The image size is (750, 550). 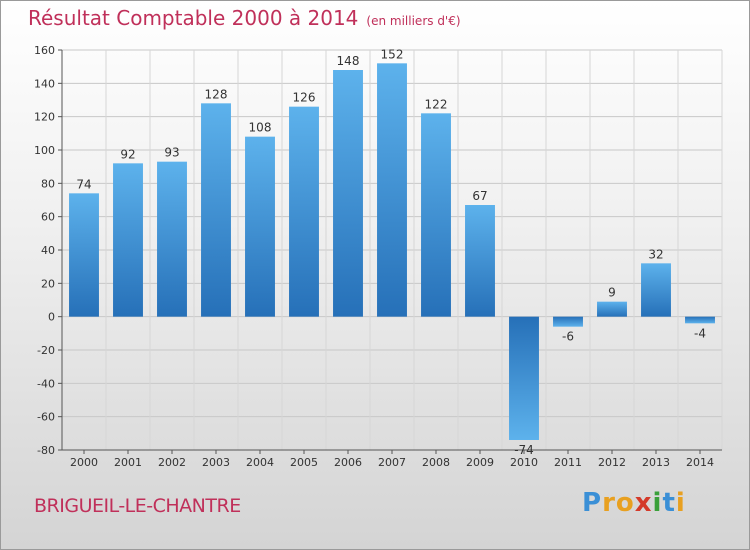 What do you see at coordinates (304, 211) in the screenshot?
I see `bar-2005` at bounding box center [304, 211].